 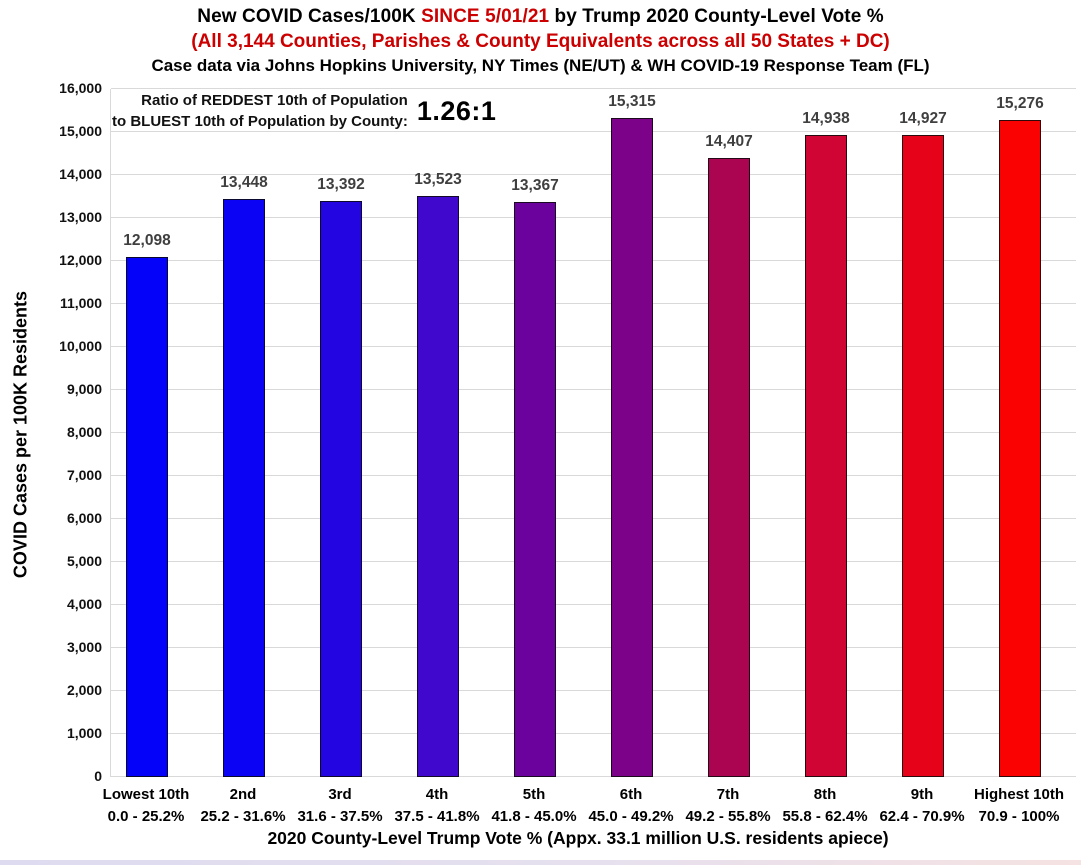 I want to click on y-tick-label-15000: 15,000, so click(x=80, y=131).